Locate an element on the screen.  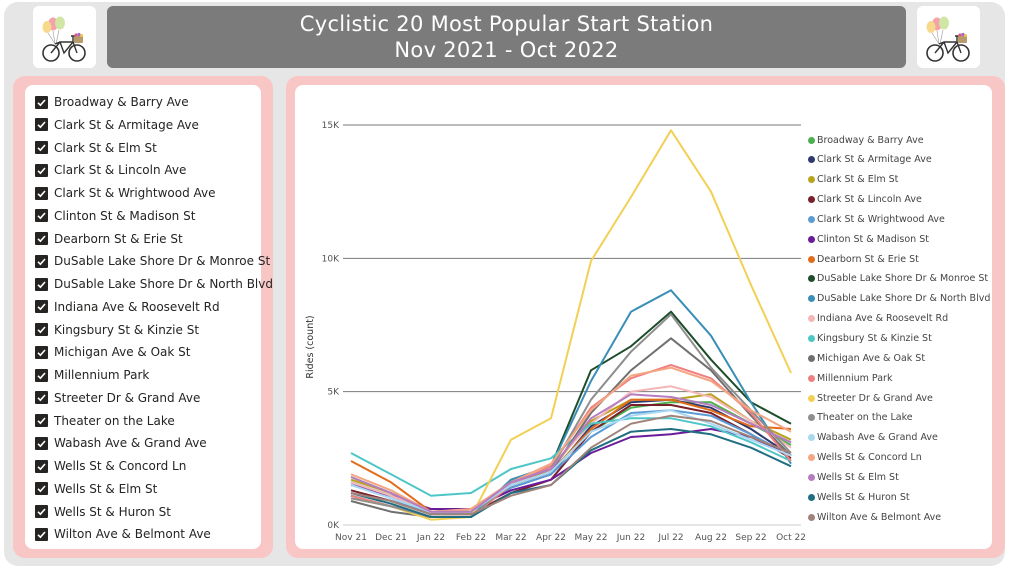
legend-item: Clark St & Lincoln Ave is located at coordinates (865, 200).